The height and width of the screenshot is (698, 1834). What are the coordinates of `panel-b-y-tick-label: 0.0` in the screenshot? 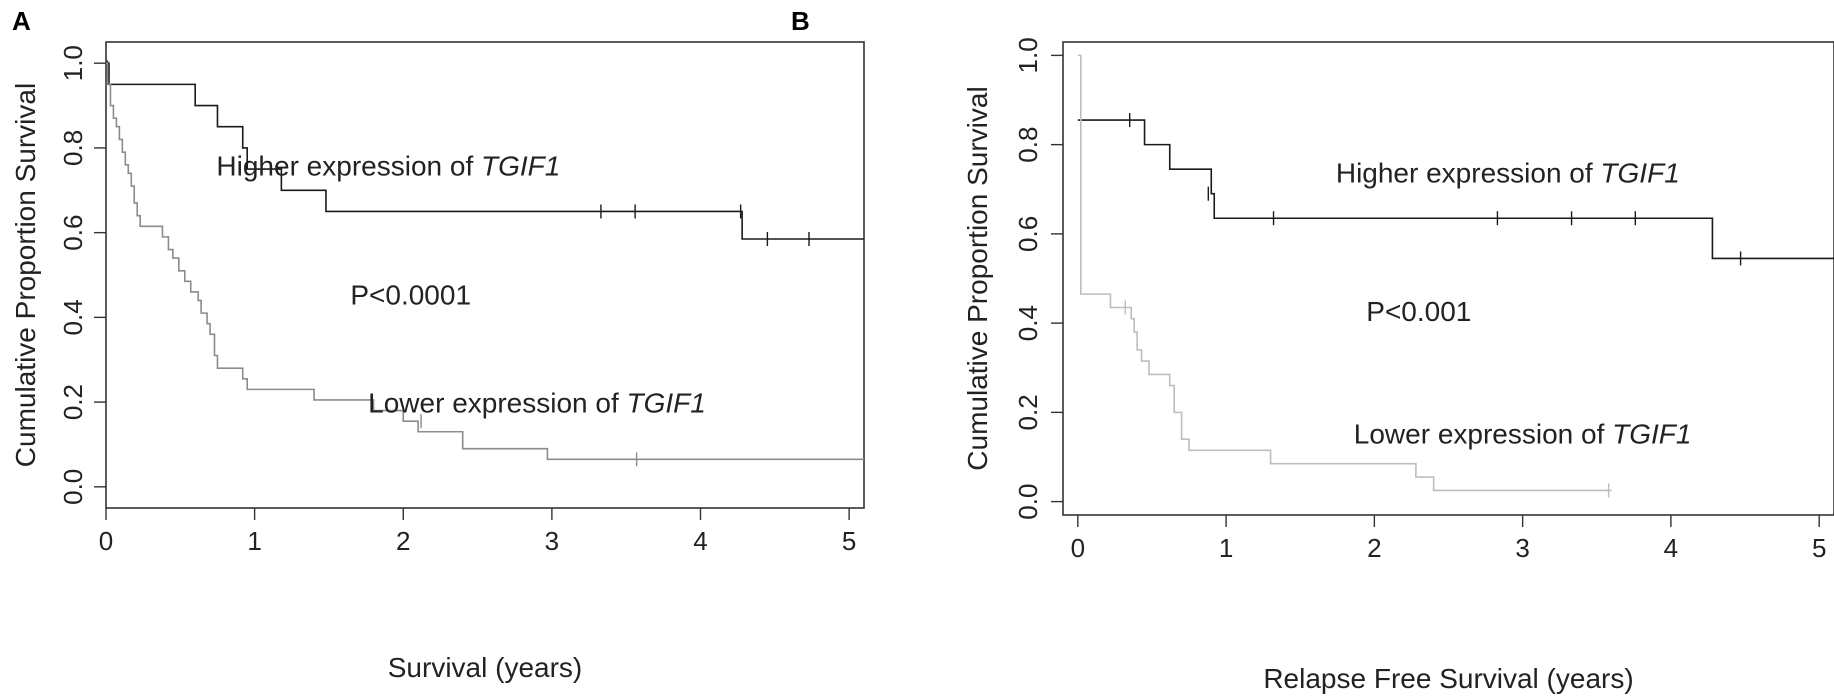 It's located at (1028, 502).